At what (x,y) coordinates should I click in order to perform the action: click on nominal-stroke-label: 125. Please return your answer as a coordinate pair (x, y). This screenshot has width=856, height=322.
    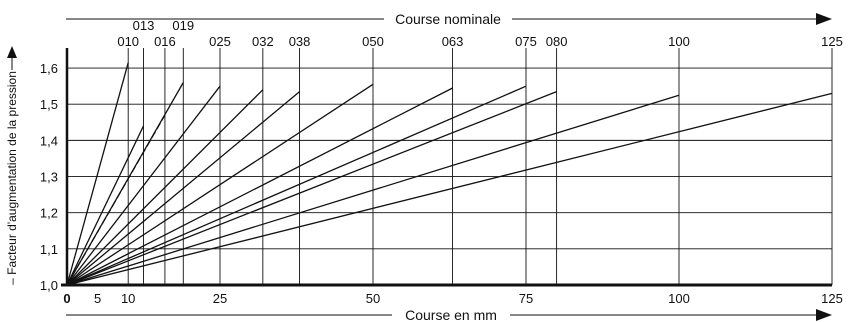
    Looking at the image, I should click on (832, 41).